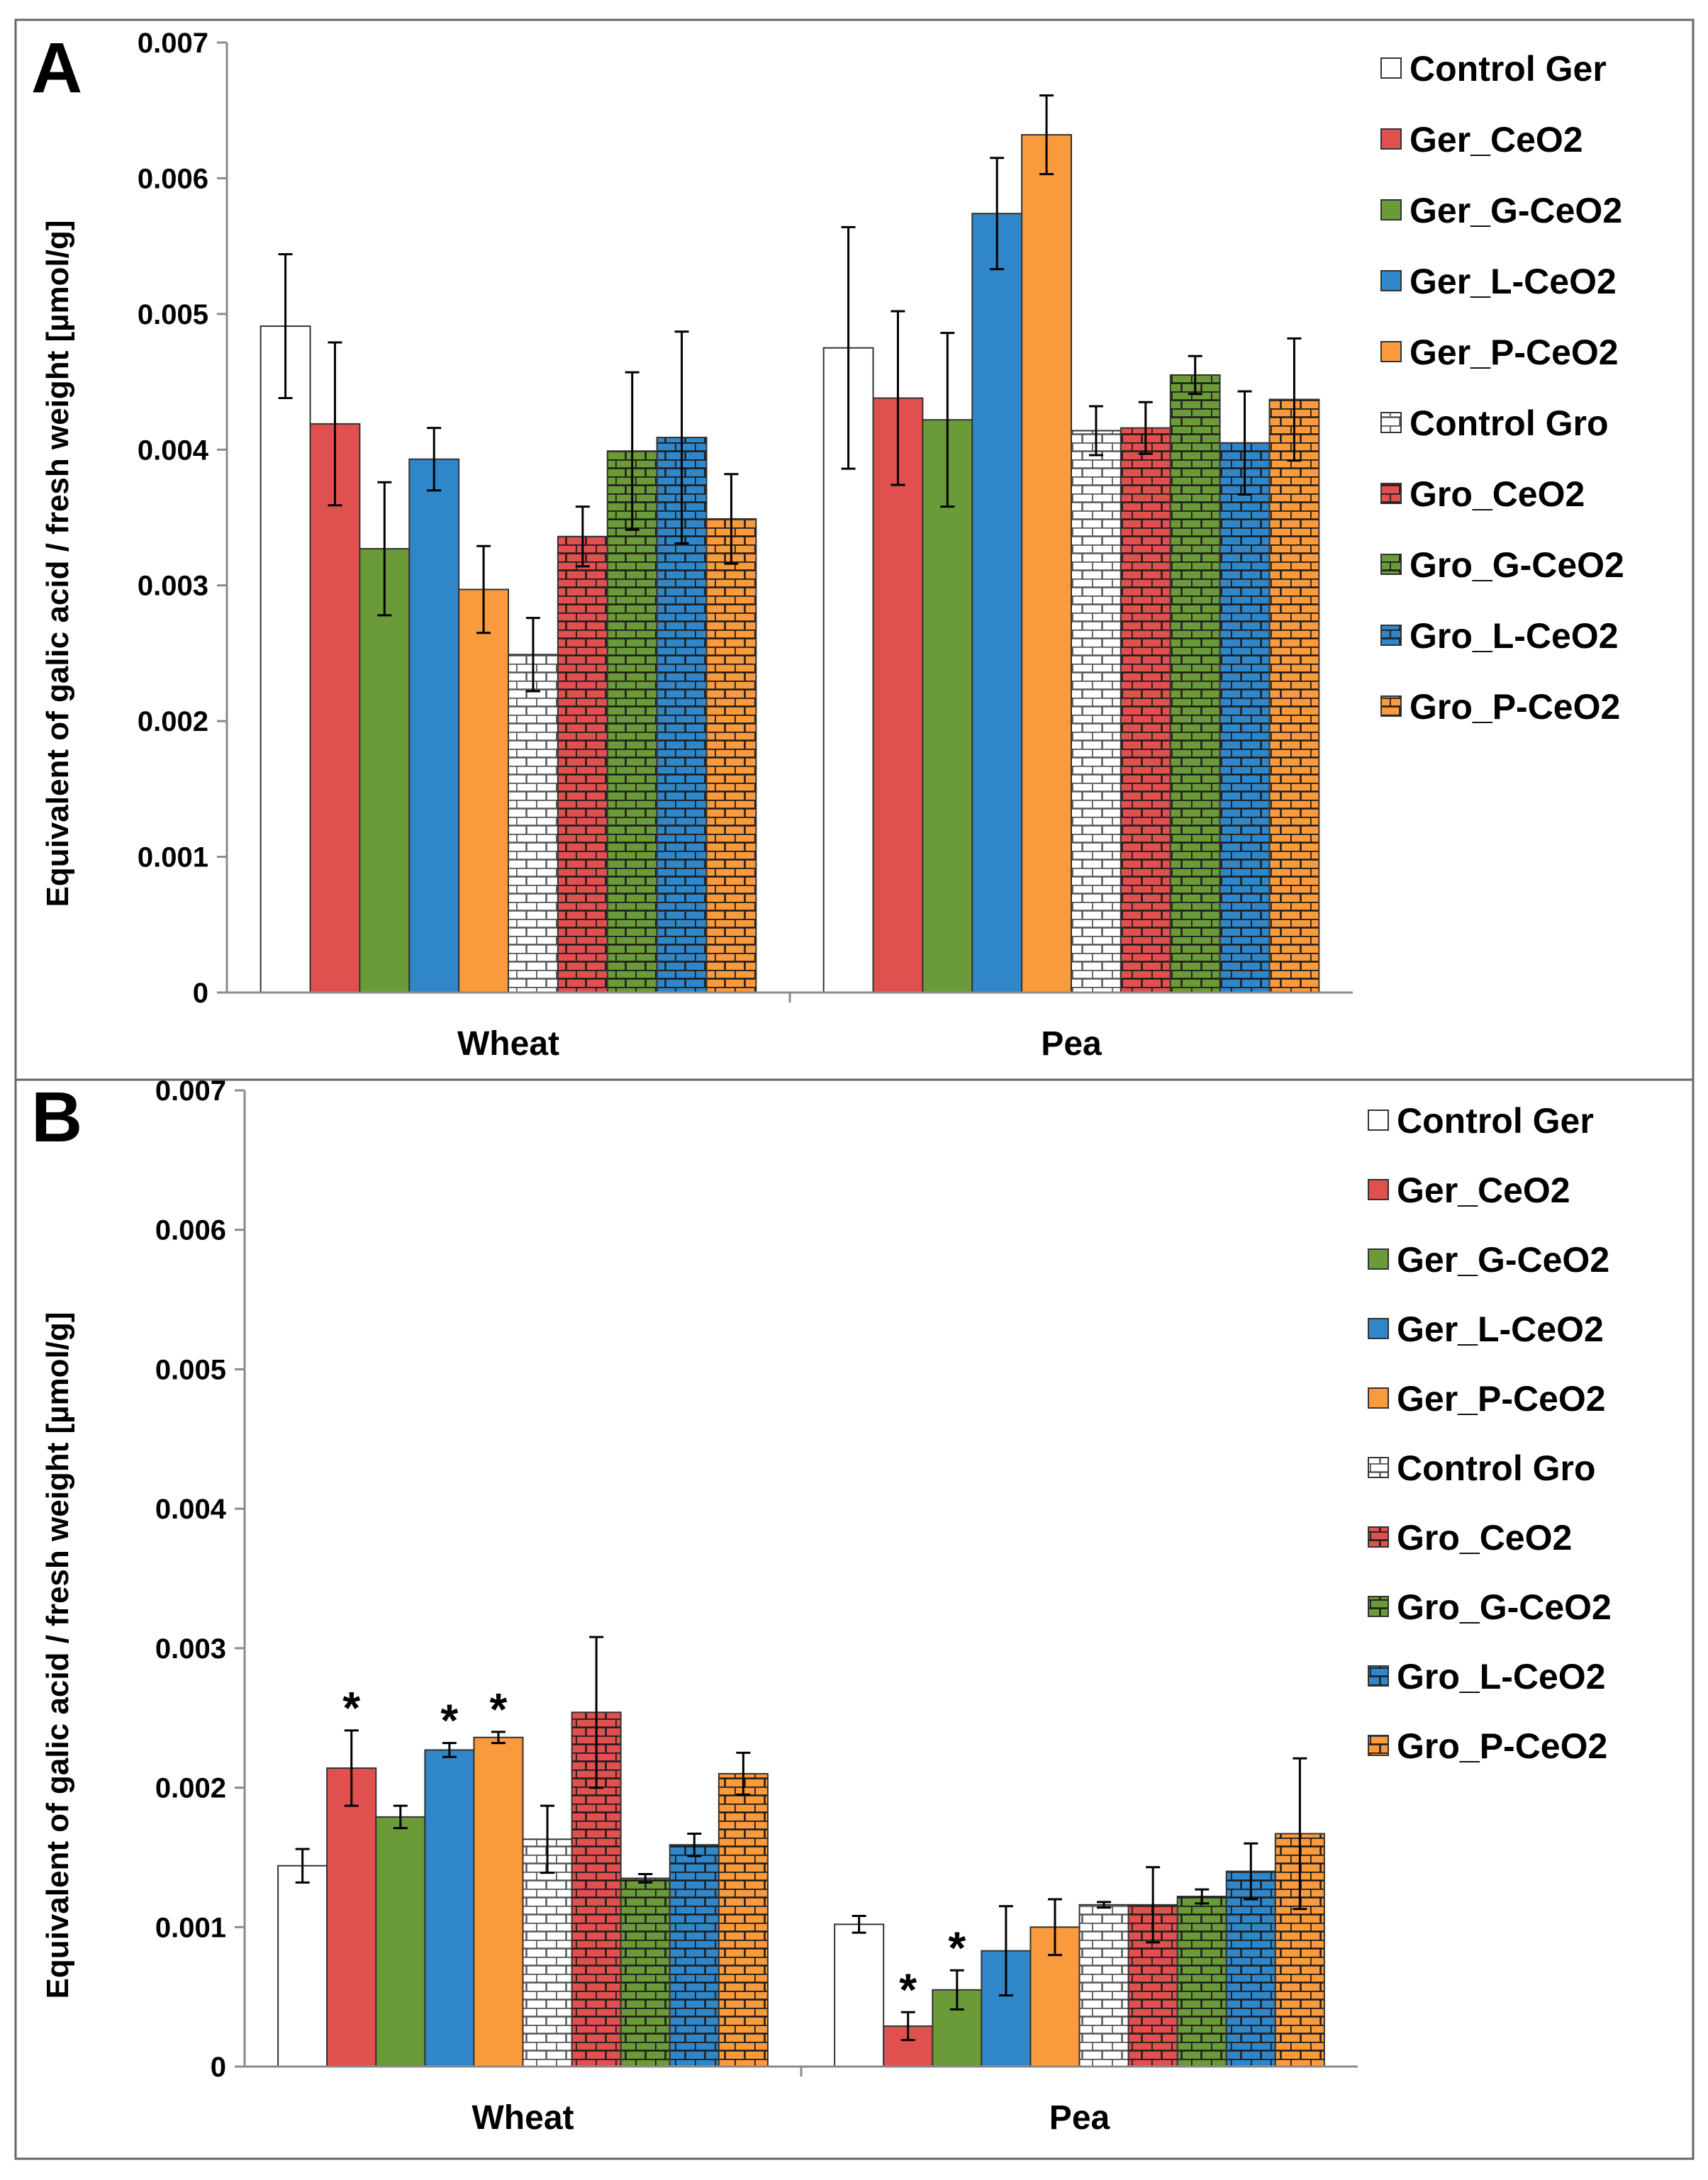 This screenshot has width=1708, height=2180. What do you see at coordinates (859, 1924) in the screenshot?
I see `panel-b-error-bar-pea-control-ger` at bounding box center [859, 1924].